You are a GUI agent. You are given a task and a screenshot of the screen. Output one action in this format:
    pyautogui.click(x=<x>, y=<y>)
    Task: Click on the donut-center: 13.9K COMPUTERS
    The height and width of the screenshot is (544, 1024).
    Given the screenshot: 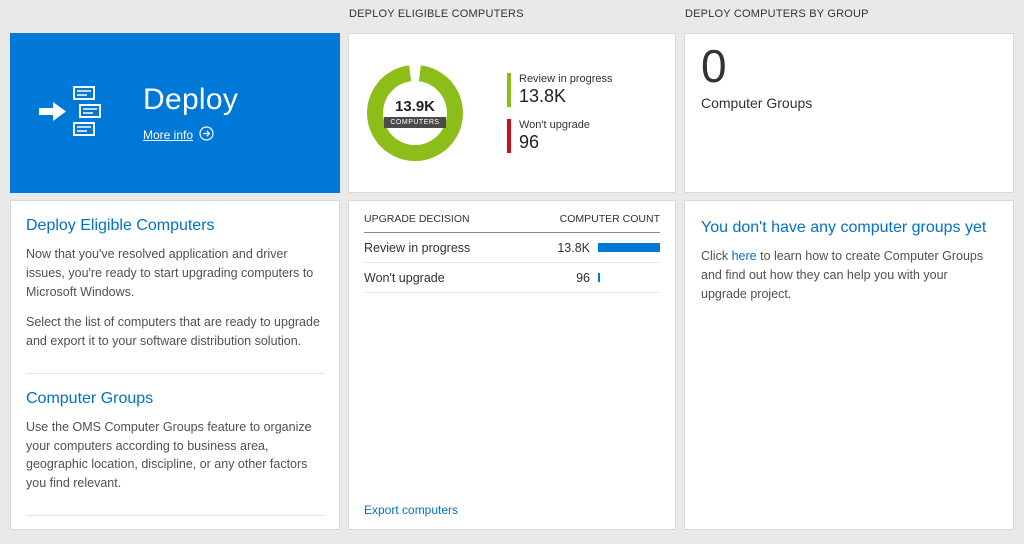 What is the action you would take?
    pyautogui.click(x=415, y=113)
    